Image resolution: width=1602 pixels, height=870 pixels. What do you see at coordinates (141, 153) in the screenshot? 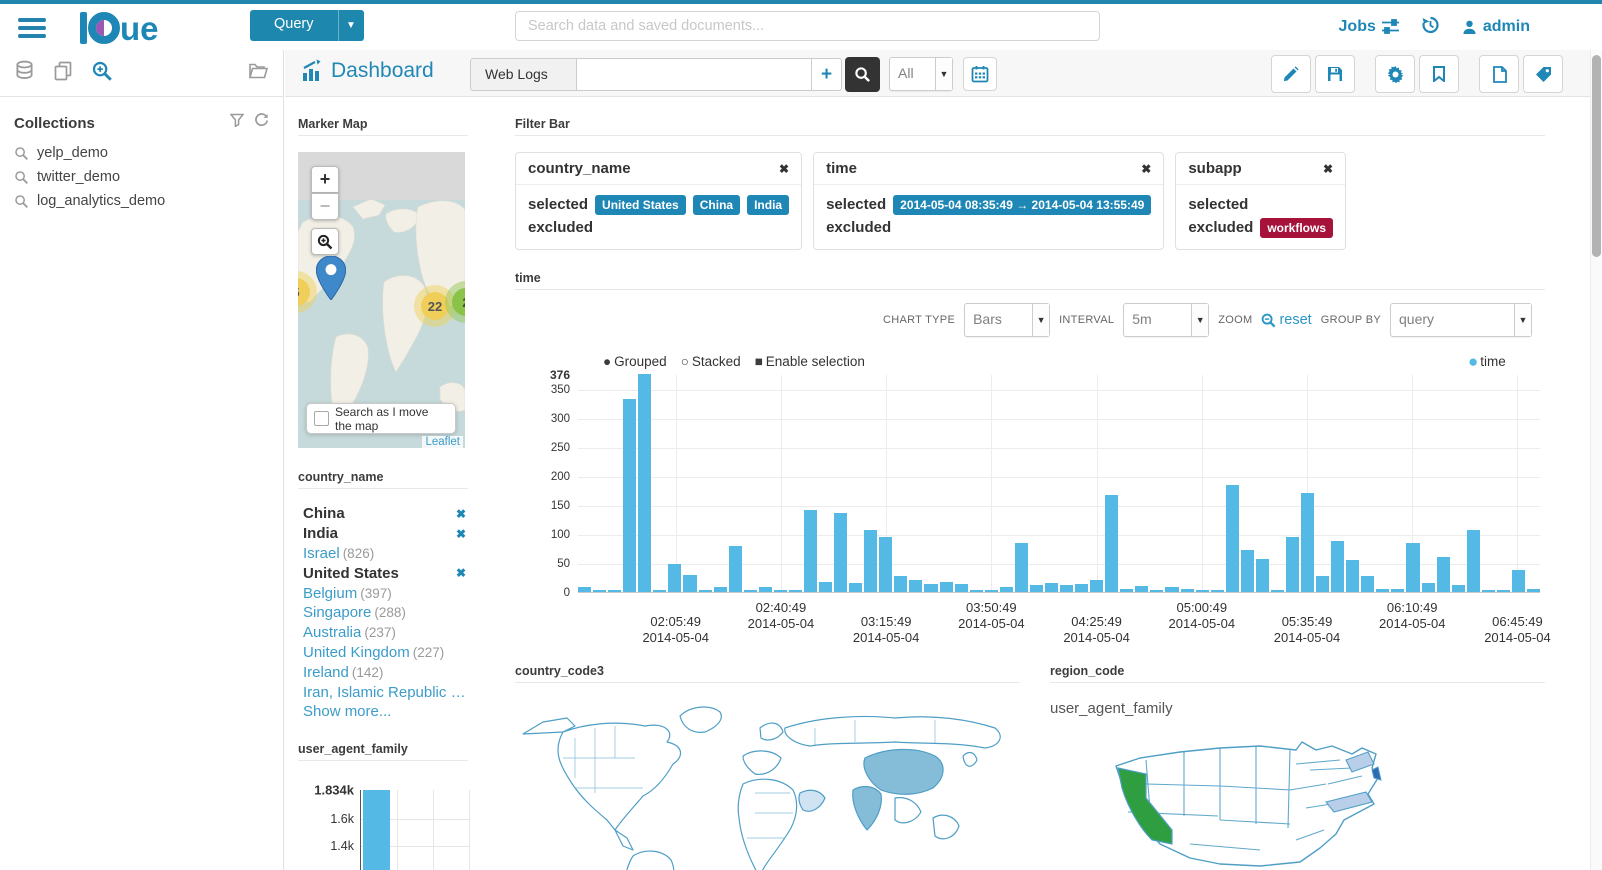
I see `collection-item: yelp_demo` at bounding box center [141, 153].